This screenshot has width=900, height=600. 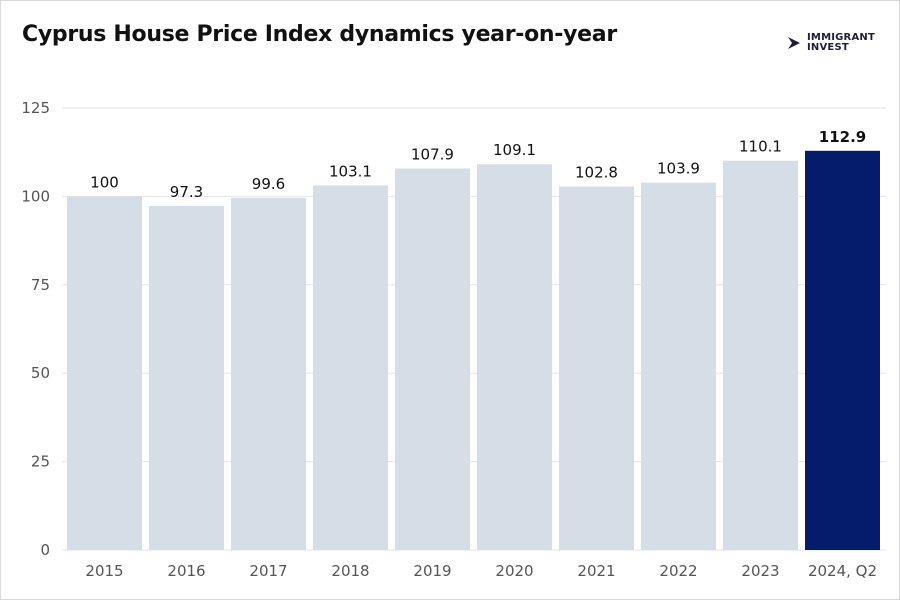 What do you see at coordinates (350, 171) in the screenshot?
I see `bar-value-label: 103.1` at bounding box center [350, 171].